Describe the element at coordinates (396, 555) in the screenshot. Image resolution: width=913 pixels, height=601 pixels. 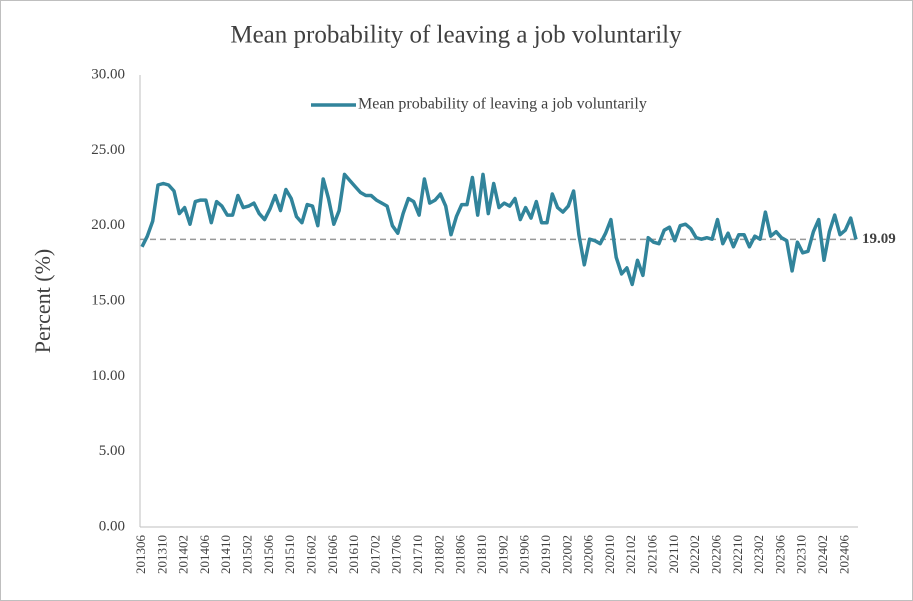
I see `x-tick-label: 201706` at that location.